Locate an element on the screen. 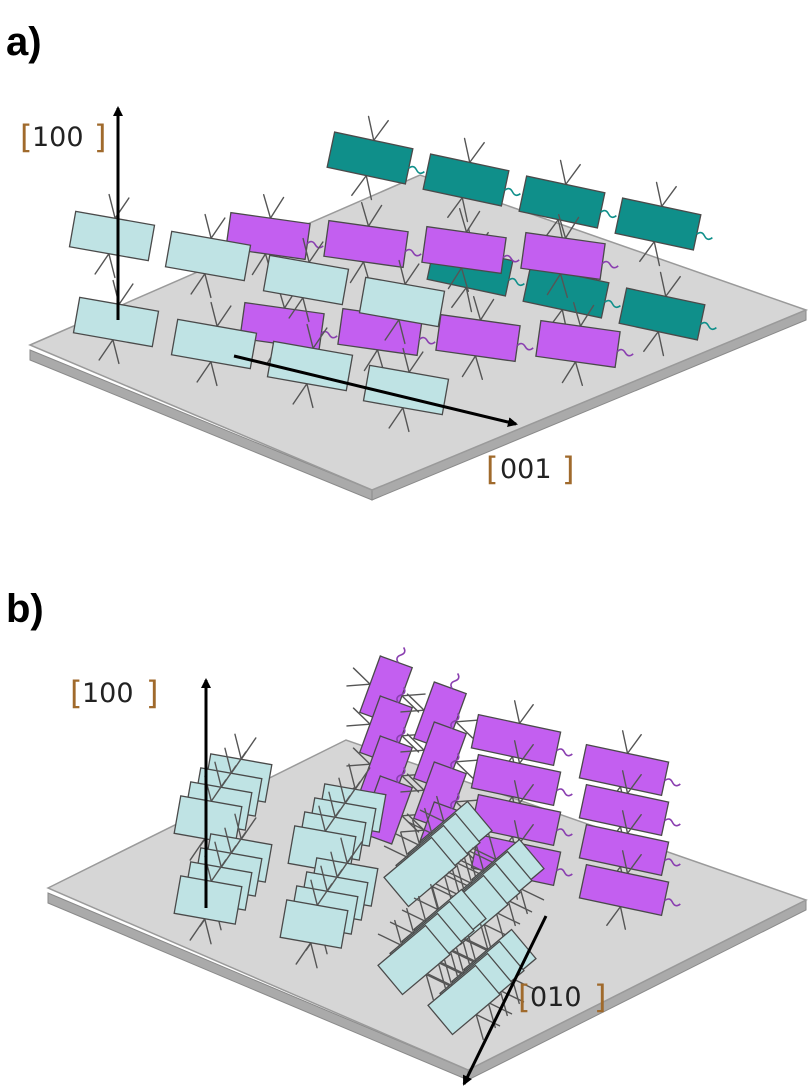 The image size is (808, 1090). panel-b-axis-depth: [ 010 ] is located at coordinates (534, 1000).